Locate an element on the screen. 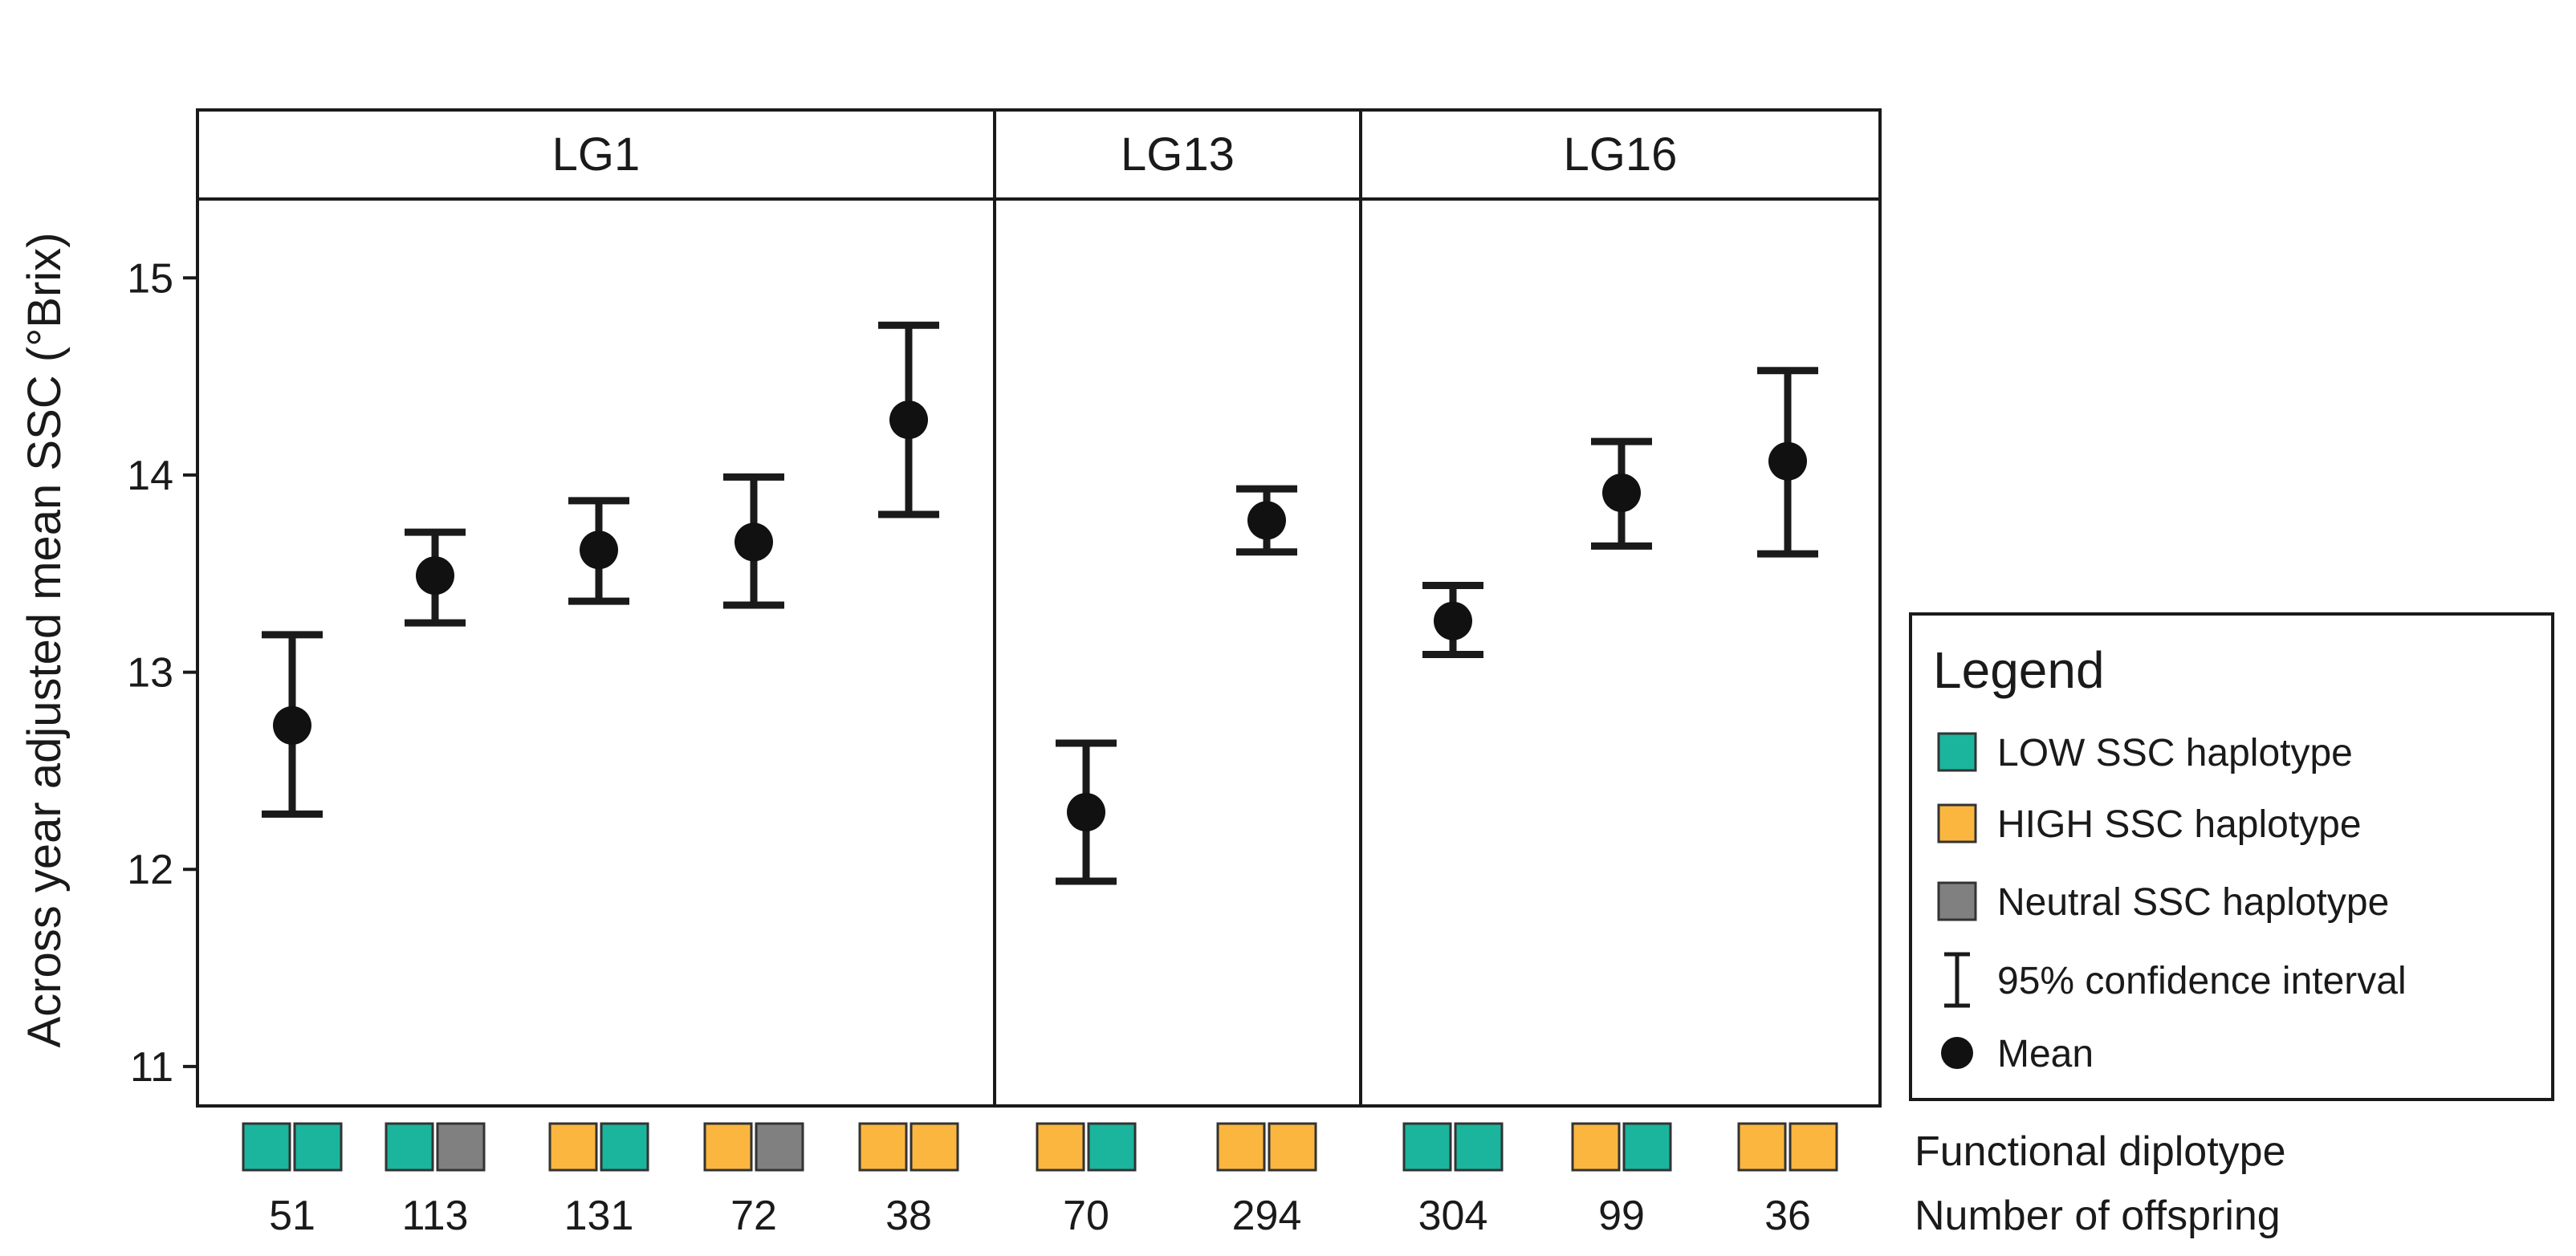 The width and height of the screenshot is (2576, 1256). offspring-count: 51 is located at coordinates (292, 1216).